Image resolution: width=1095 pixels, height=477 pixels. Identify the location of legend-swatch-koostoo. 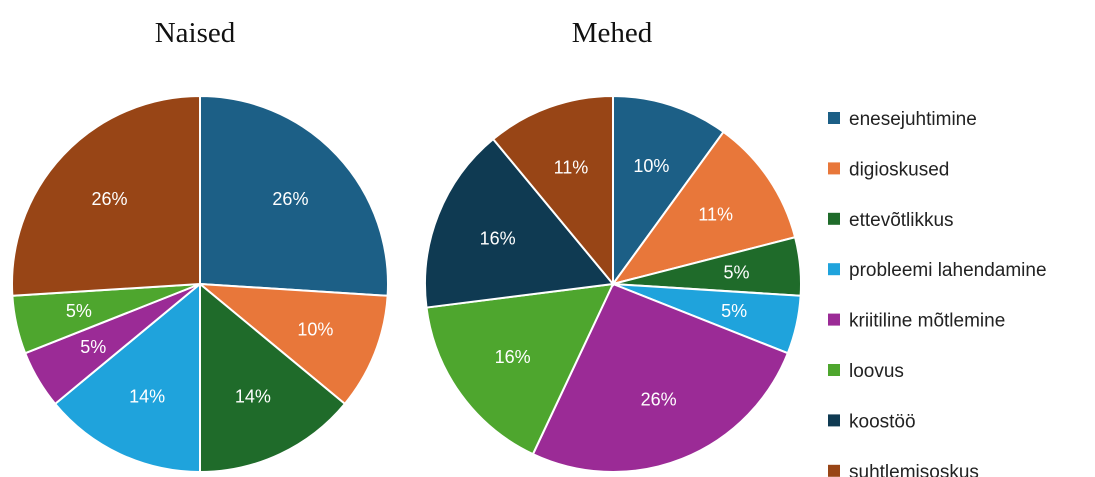
(834, 420).